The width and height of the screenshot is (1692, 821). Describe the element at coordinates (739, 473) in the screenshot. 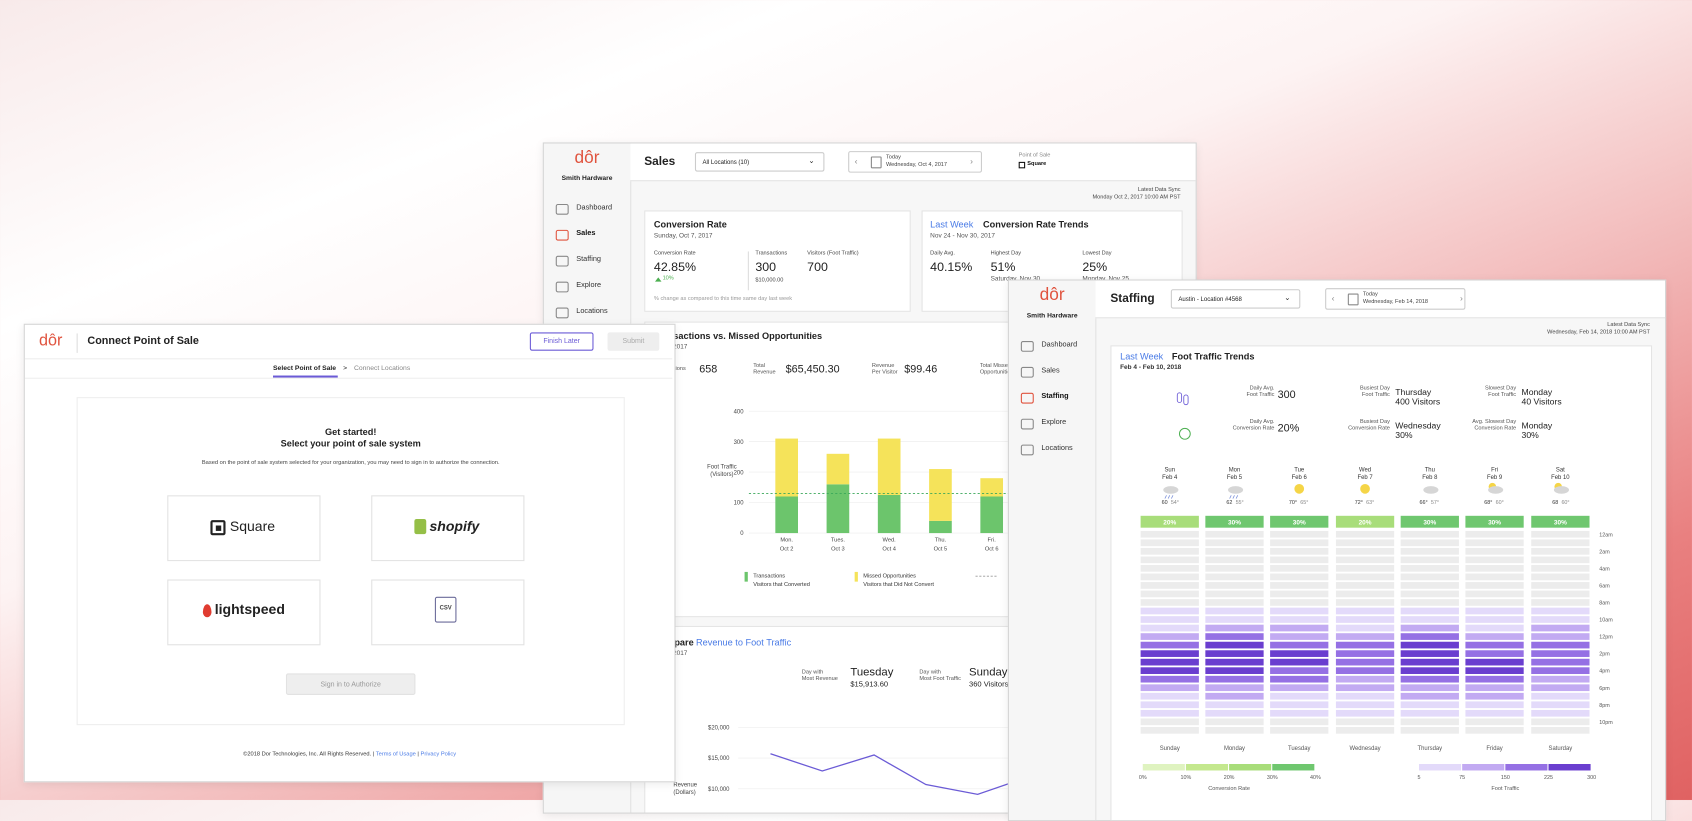

I see `y-tick-label: 200` at that location.